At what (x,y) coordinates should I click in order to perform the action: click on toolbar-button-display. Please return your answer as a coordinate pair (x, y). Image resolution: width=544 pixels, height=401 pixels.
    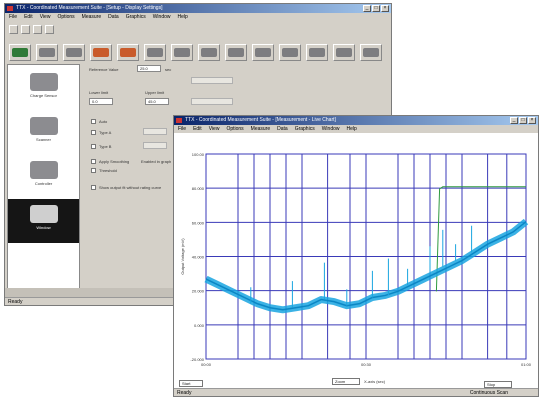
    Looking at the image, I should click on (182, 52).